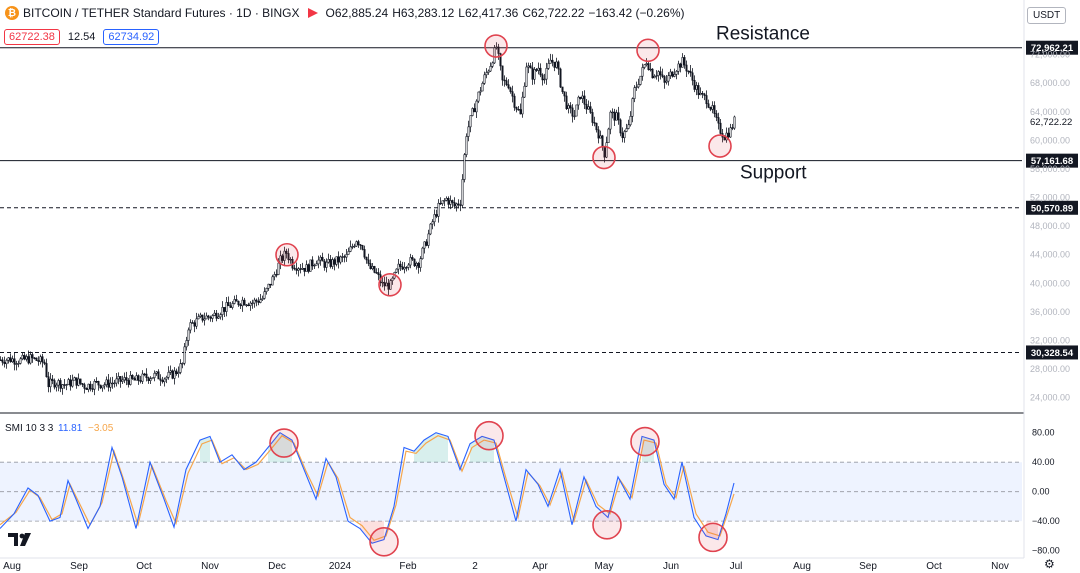  Describe the element at coordinates (442, 447) in the screenshot. I see `smi-overbought-fill` at that location.